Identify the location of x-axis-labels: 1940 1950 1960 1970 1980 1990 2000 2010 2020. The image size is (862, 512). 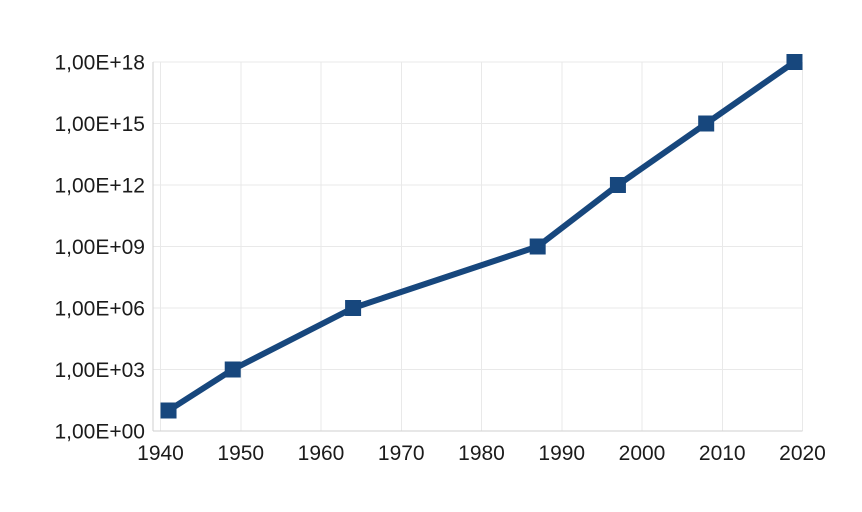
(481, 453).